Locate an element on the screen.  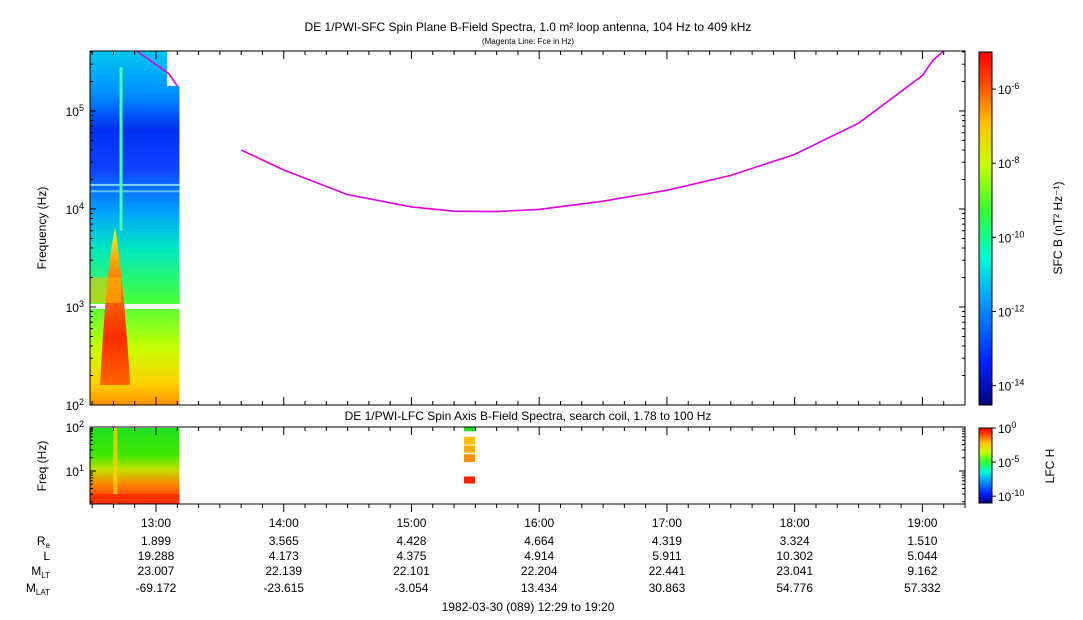
ephemeris-value: 57.332 is located at coordinates (922, 588).